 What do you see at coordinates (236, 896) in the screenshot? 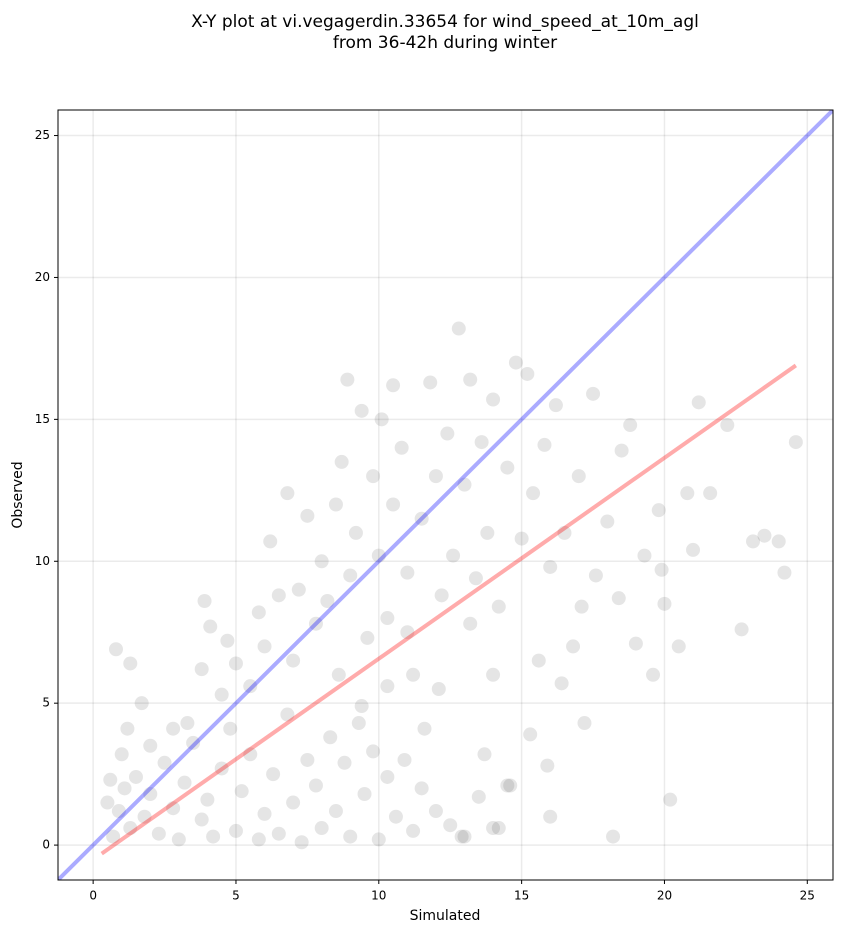
I see `x-tick-label: 5` at bounding box center [236, 896].